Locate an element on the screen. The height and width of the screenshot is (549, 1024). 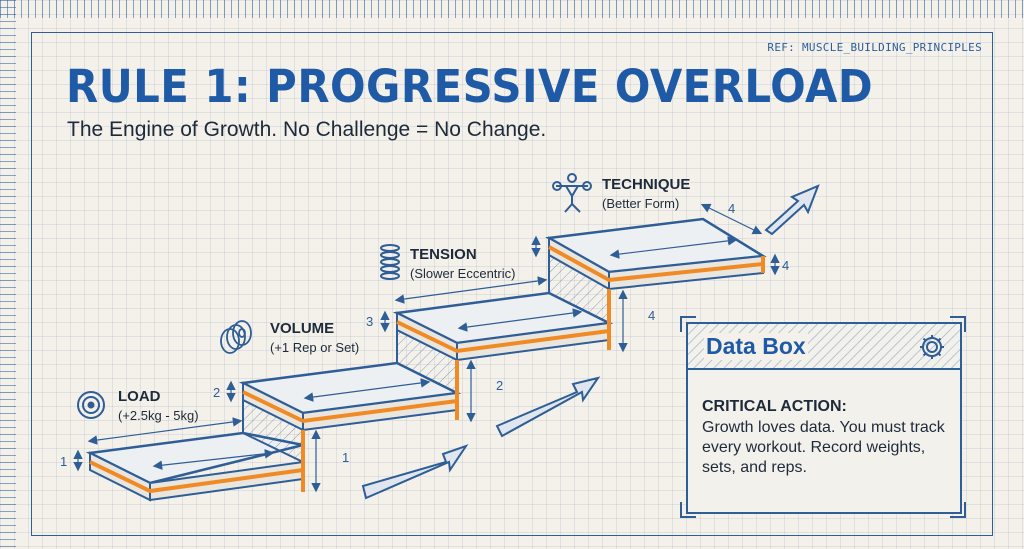
step-tension-name: TENSION is located at coordinates (443, 254).